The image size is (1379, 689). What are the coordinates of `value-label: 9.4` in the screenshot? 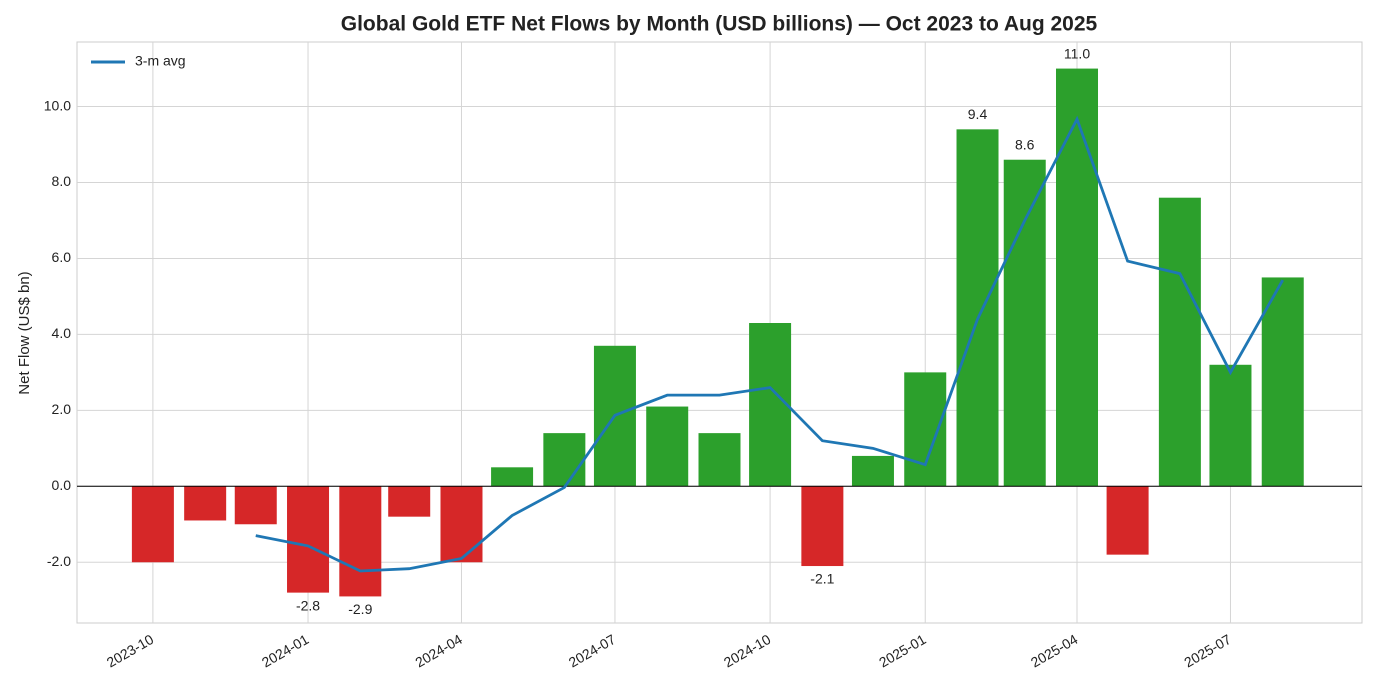 It's located at (978, 114).